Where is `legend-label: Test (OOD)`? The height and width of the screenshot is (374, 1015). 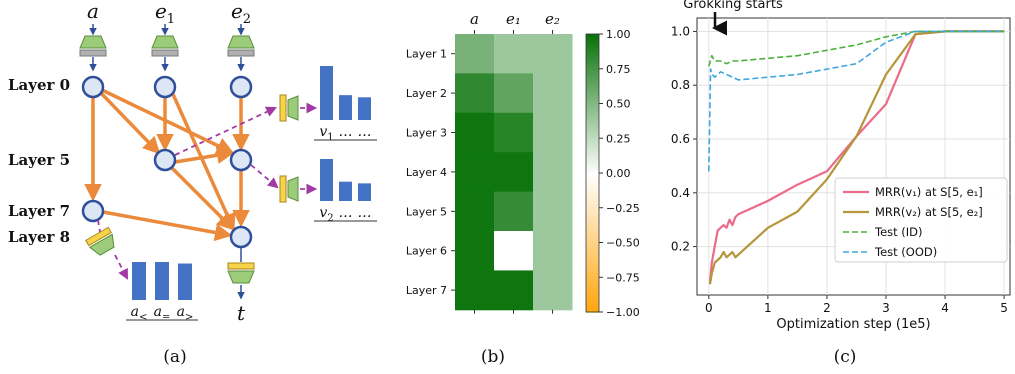 legend-label: Test (OOD) is located at coordinates (905, 252).